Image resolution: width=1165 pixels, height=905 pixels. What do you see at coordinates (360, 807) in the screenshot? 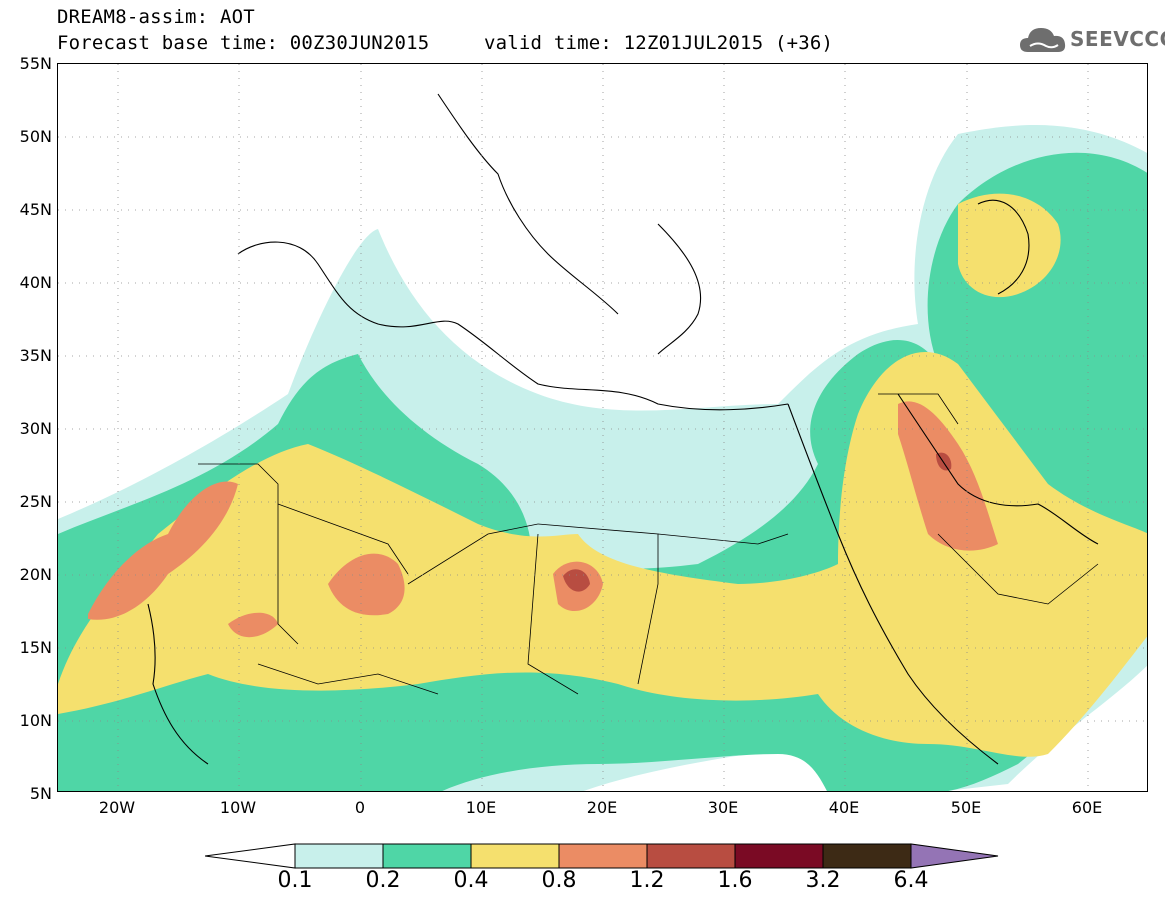
I see `lon-label-0: 0` at bounding box center [360, 807].